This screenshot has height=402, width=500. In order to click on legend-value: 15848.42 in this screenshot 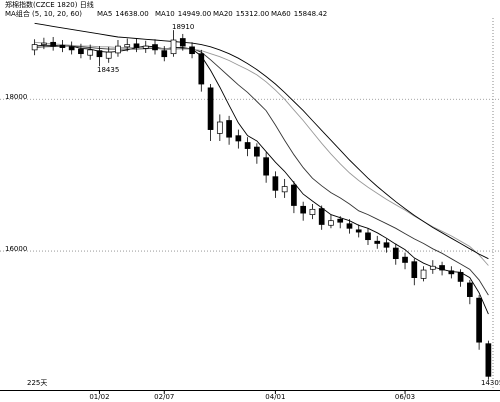, I will do `click(310, 14)`.